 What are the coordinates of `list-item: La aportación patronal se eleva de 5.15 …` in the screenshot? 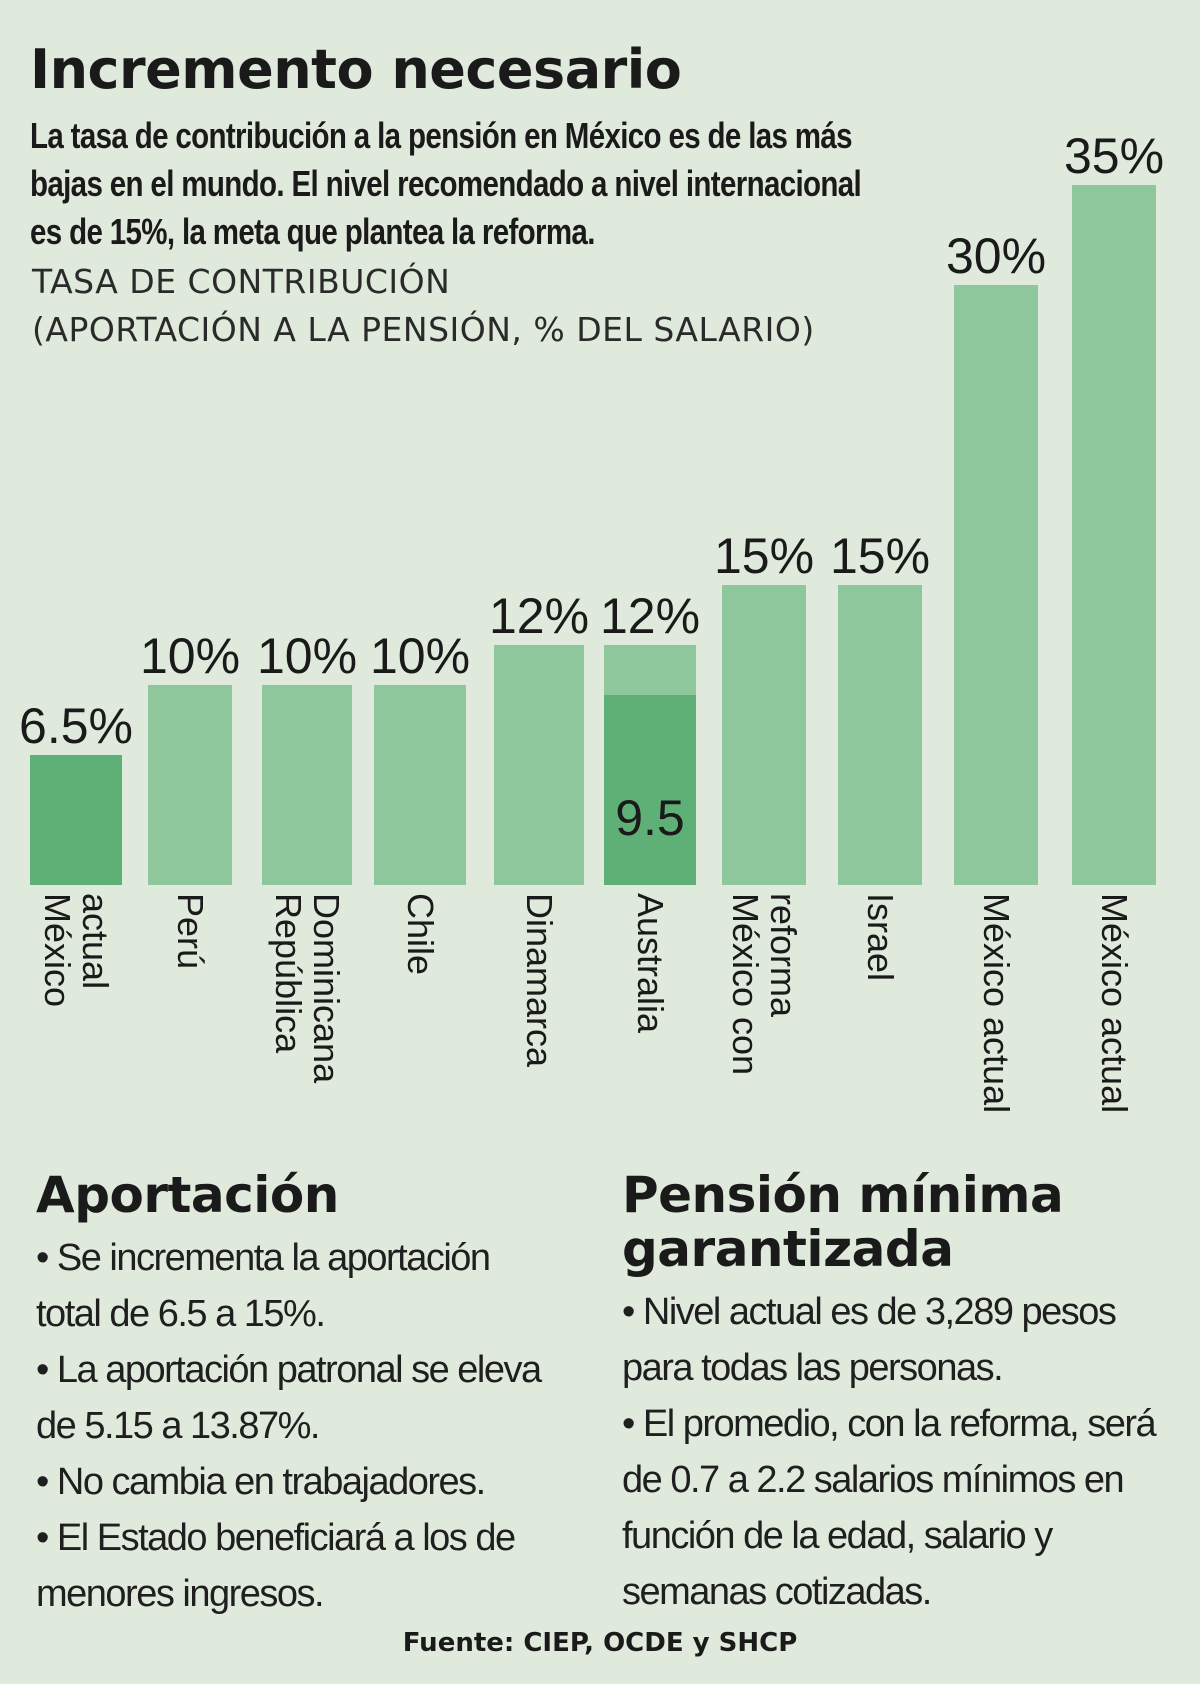 It's located at (296, 1398).